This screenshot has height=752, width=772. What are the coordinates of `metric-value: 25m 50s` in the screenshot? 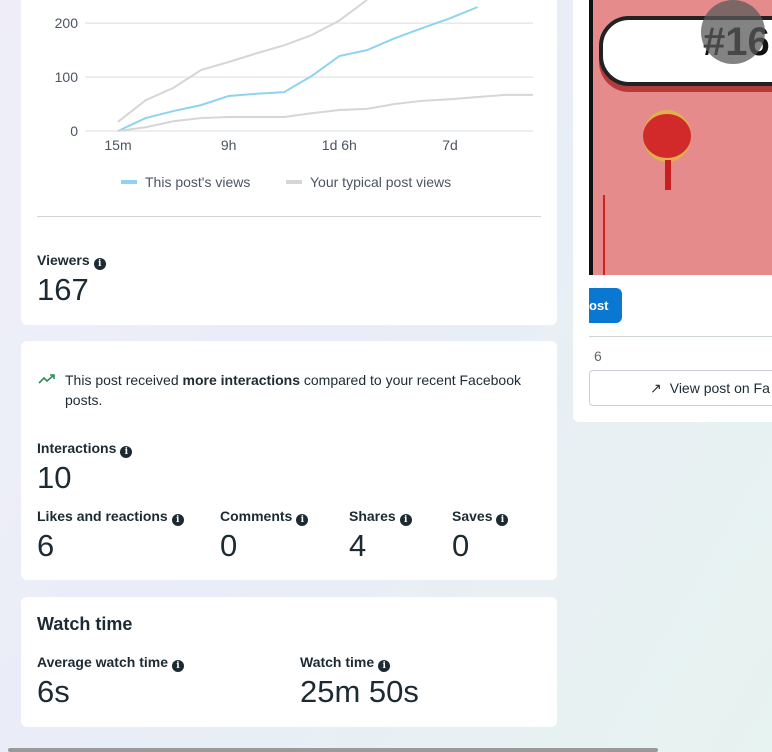 It's located at (359, 691).